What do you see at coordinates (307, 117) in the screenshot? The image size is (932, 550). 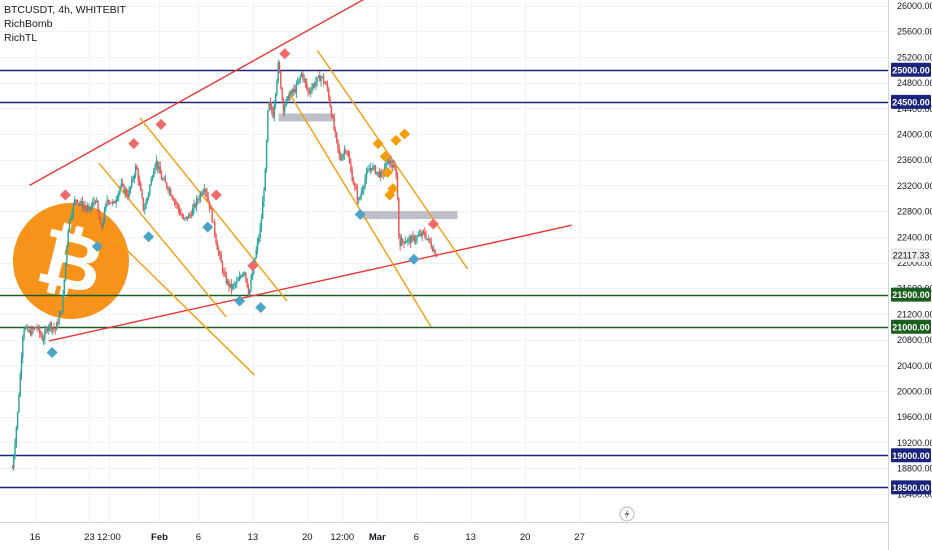 I see `gray-zone` at bounding box center [307, 117].